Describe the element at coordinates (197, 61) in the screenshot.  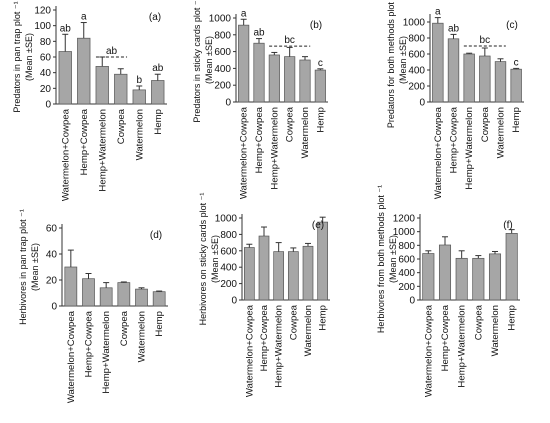
I see `y-axis-title: Predators in sticky cards plot ⁻¹` at that location.